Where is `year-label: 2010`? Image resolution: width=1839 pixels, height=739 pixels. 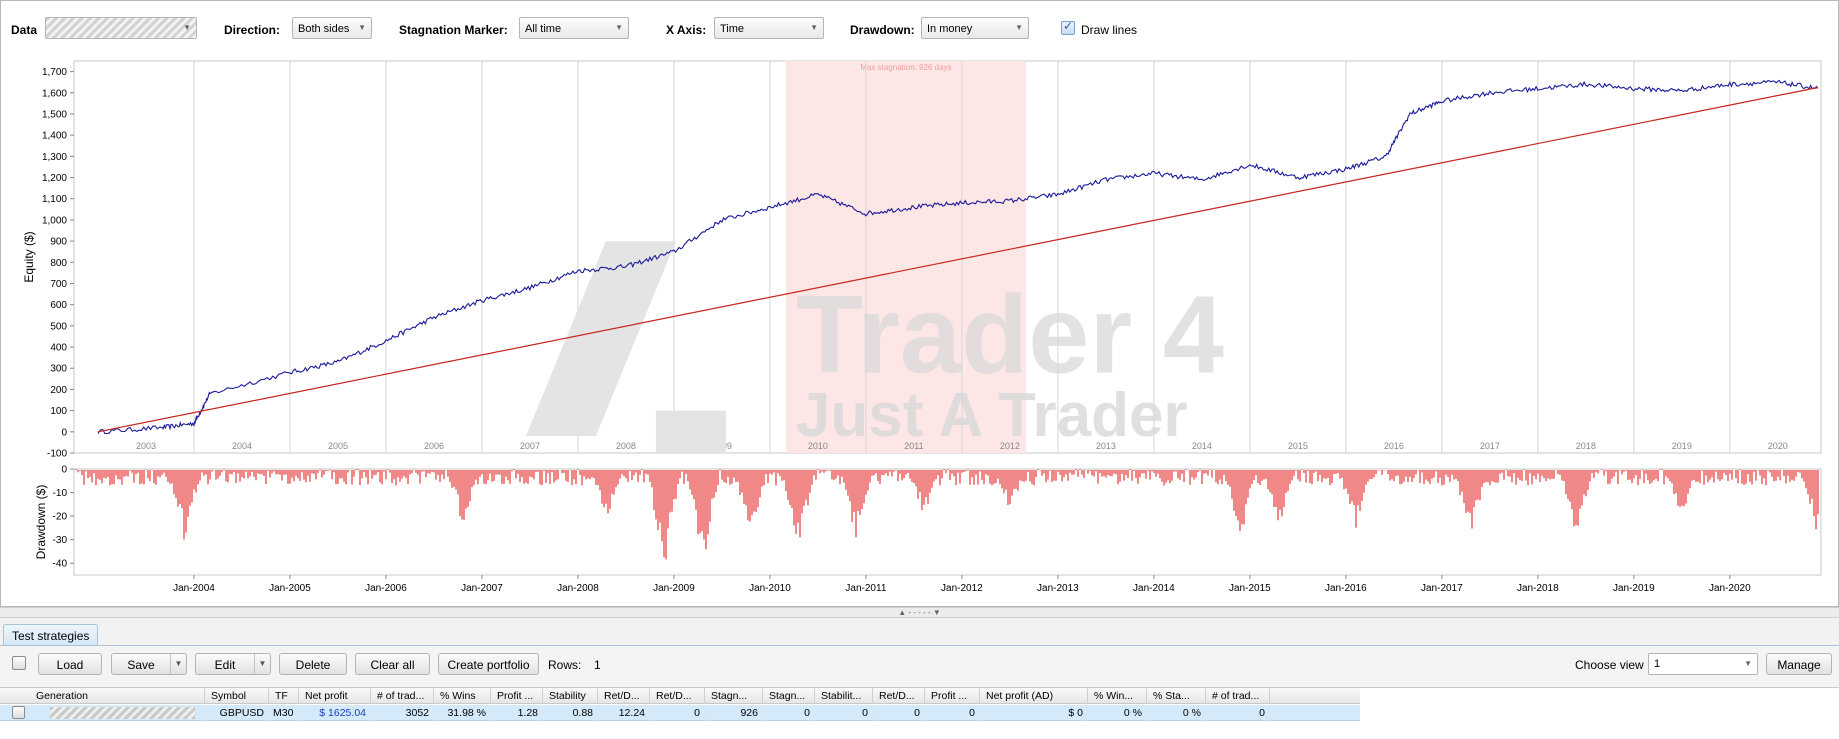 year-label: 2010 is located at coordinates (818, 446).